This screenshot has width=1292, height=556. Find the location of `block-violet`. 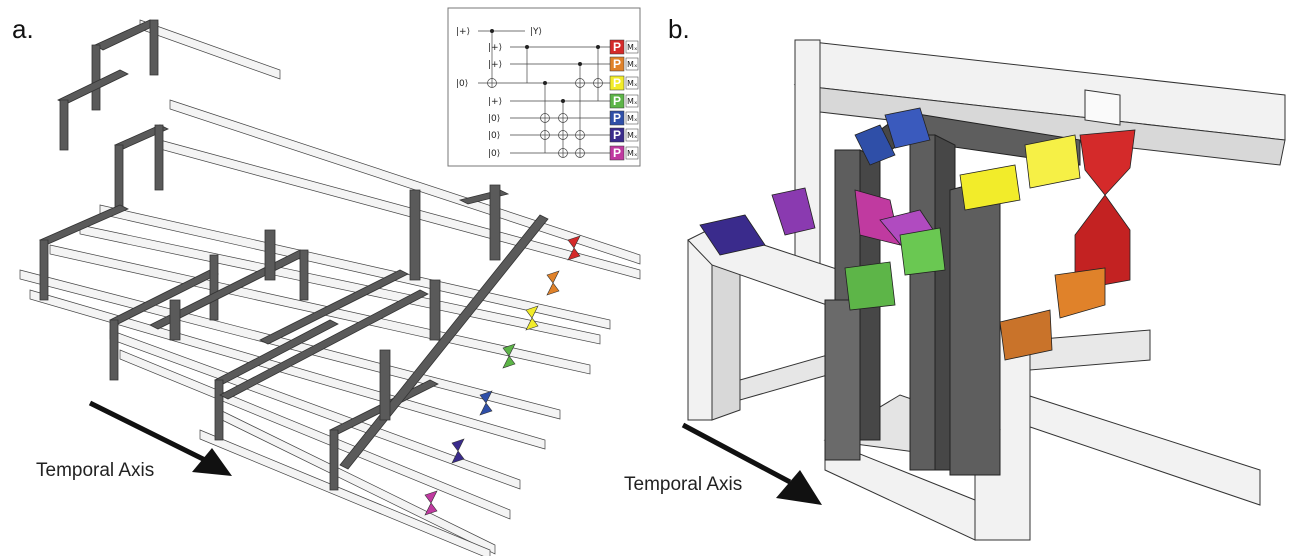

block-violet is located at coordinates (793, 211).